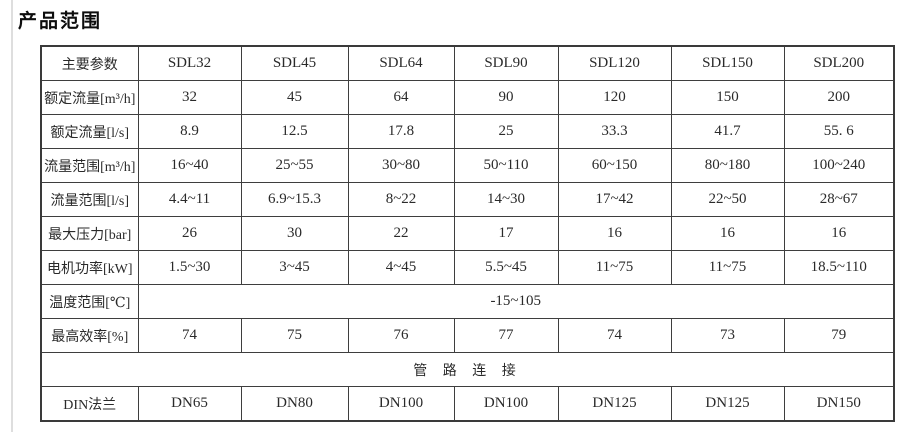 This screenshot has width=900, height=432. I want to click on scan-edge-artifact, so click(12, 216).